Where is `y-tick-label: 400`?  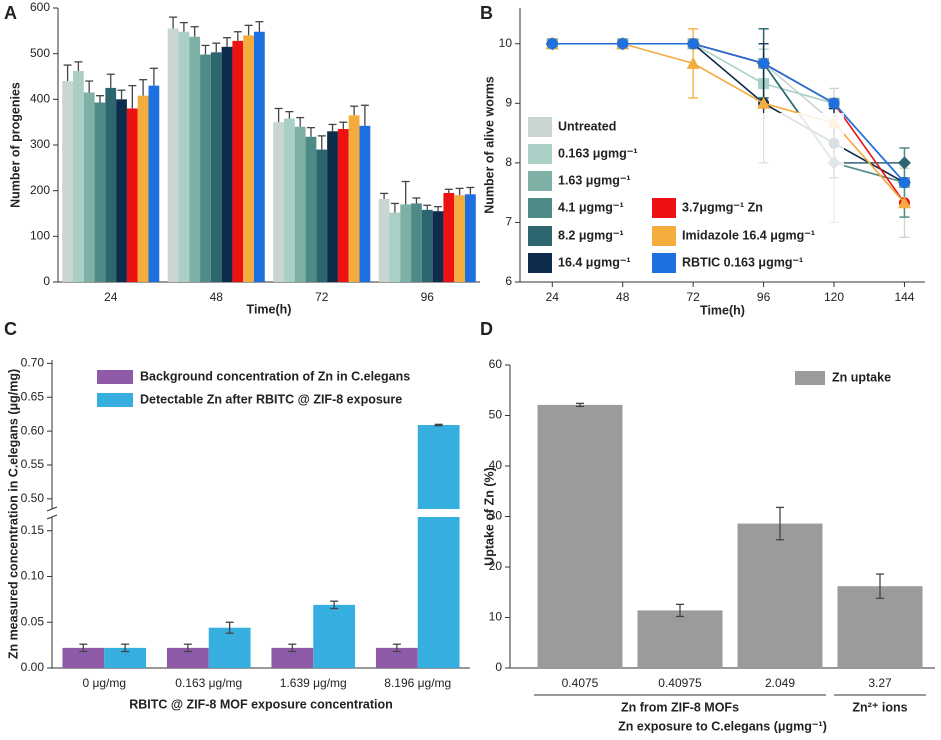 y-tick-label: 400 is located at coordinates (40, 99).